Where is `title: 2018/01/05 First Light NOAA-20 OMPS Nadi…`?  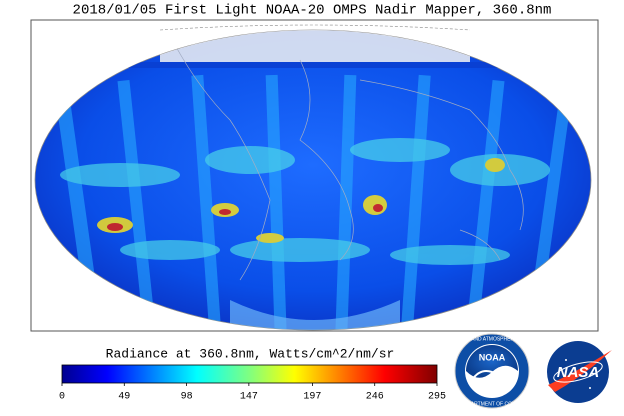 title: 2018/01/05 First Light NOAA-20 OMPS Nadi… is located at coordinates (312, 11).